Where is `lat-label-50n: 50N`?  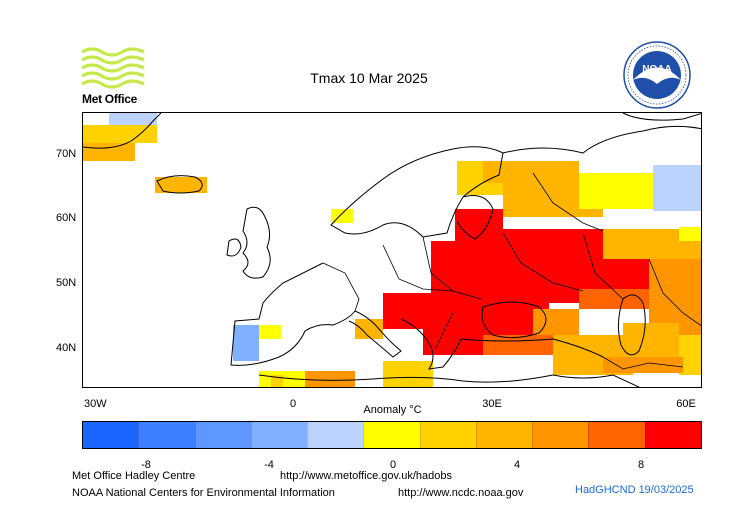
lat-label-50n: 50N is located at coordinates (66, 283).